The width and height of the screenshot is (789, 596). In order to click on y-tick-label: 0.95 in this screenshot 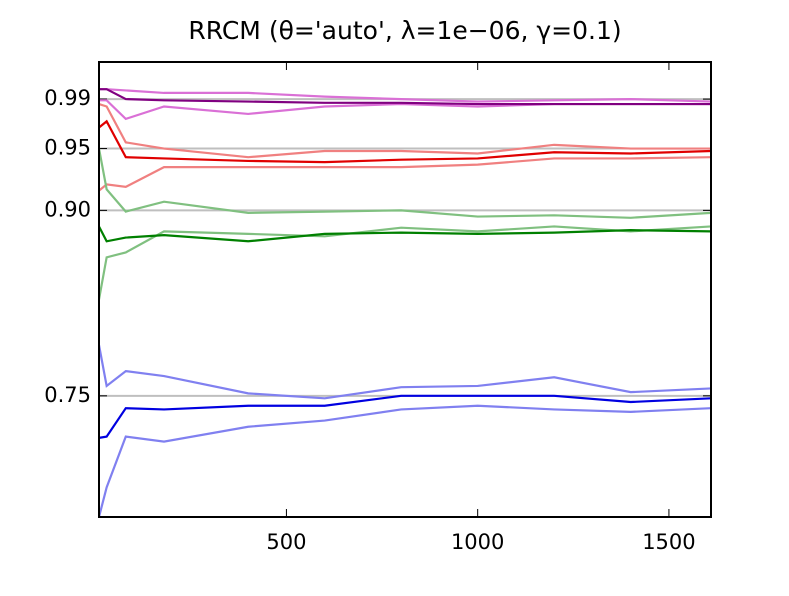, I will do `click(67, 148)`.